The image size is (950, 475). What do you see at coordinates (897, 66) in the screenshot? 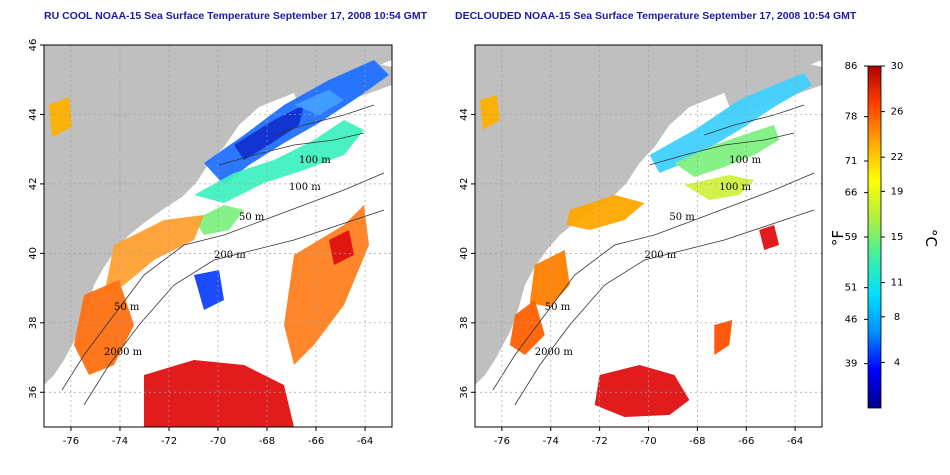
I see `colorbar-c-label: 30` at bounding box center [897, 66].